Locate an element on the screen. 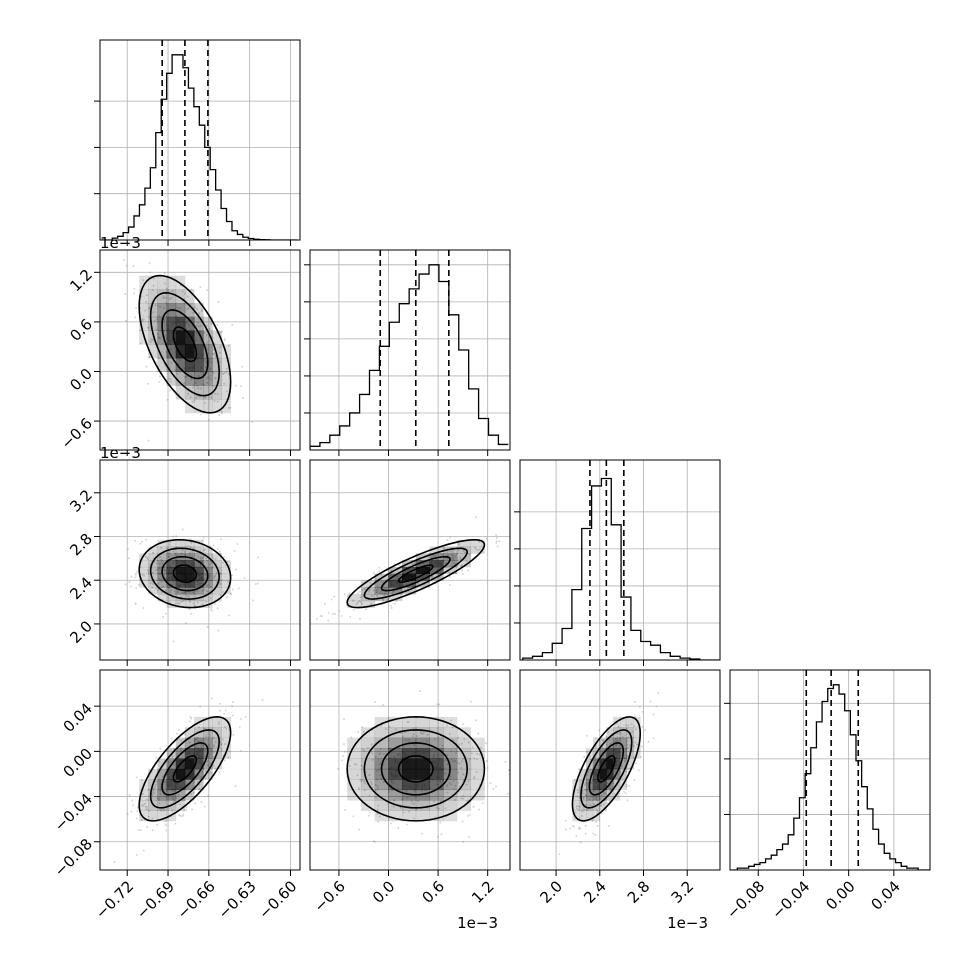 This screenshot has width=970, height=970. x-tick-label: −0.72 is located at coordinates (114, 899).